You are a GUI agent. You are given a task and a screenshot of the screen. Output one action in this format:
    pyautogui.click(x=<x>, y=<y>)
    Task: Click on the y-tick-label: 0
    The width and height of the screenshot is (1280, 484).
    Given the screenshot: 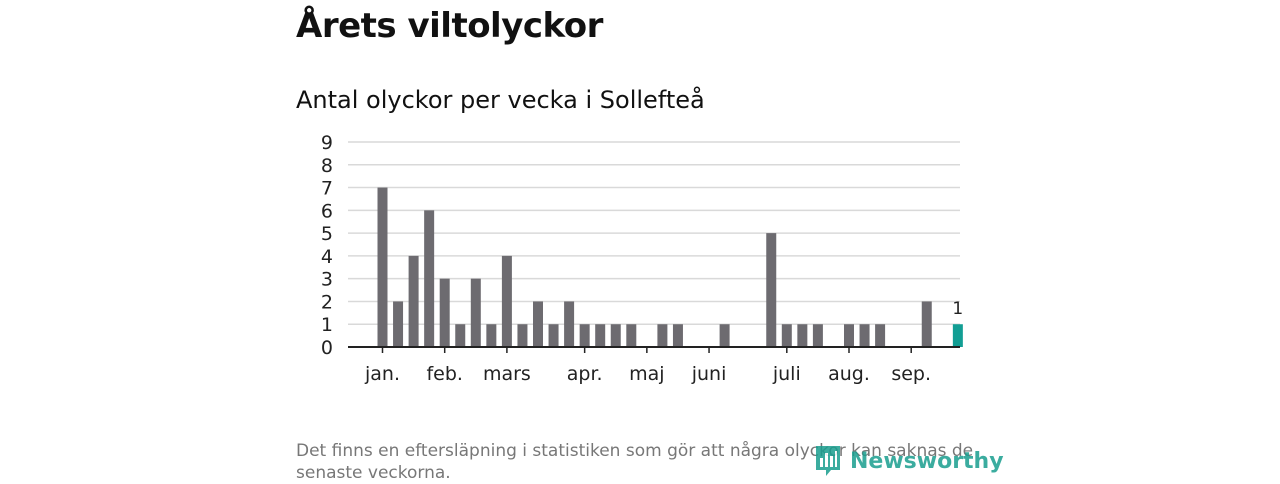 What is the action you would take?
    pyautogui.click(x=327, y=348)
    